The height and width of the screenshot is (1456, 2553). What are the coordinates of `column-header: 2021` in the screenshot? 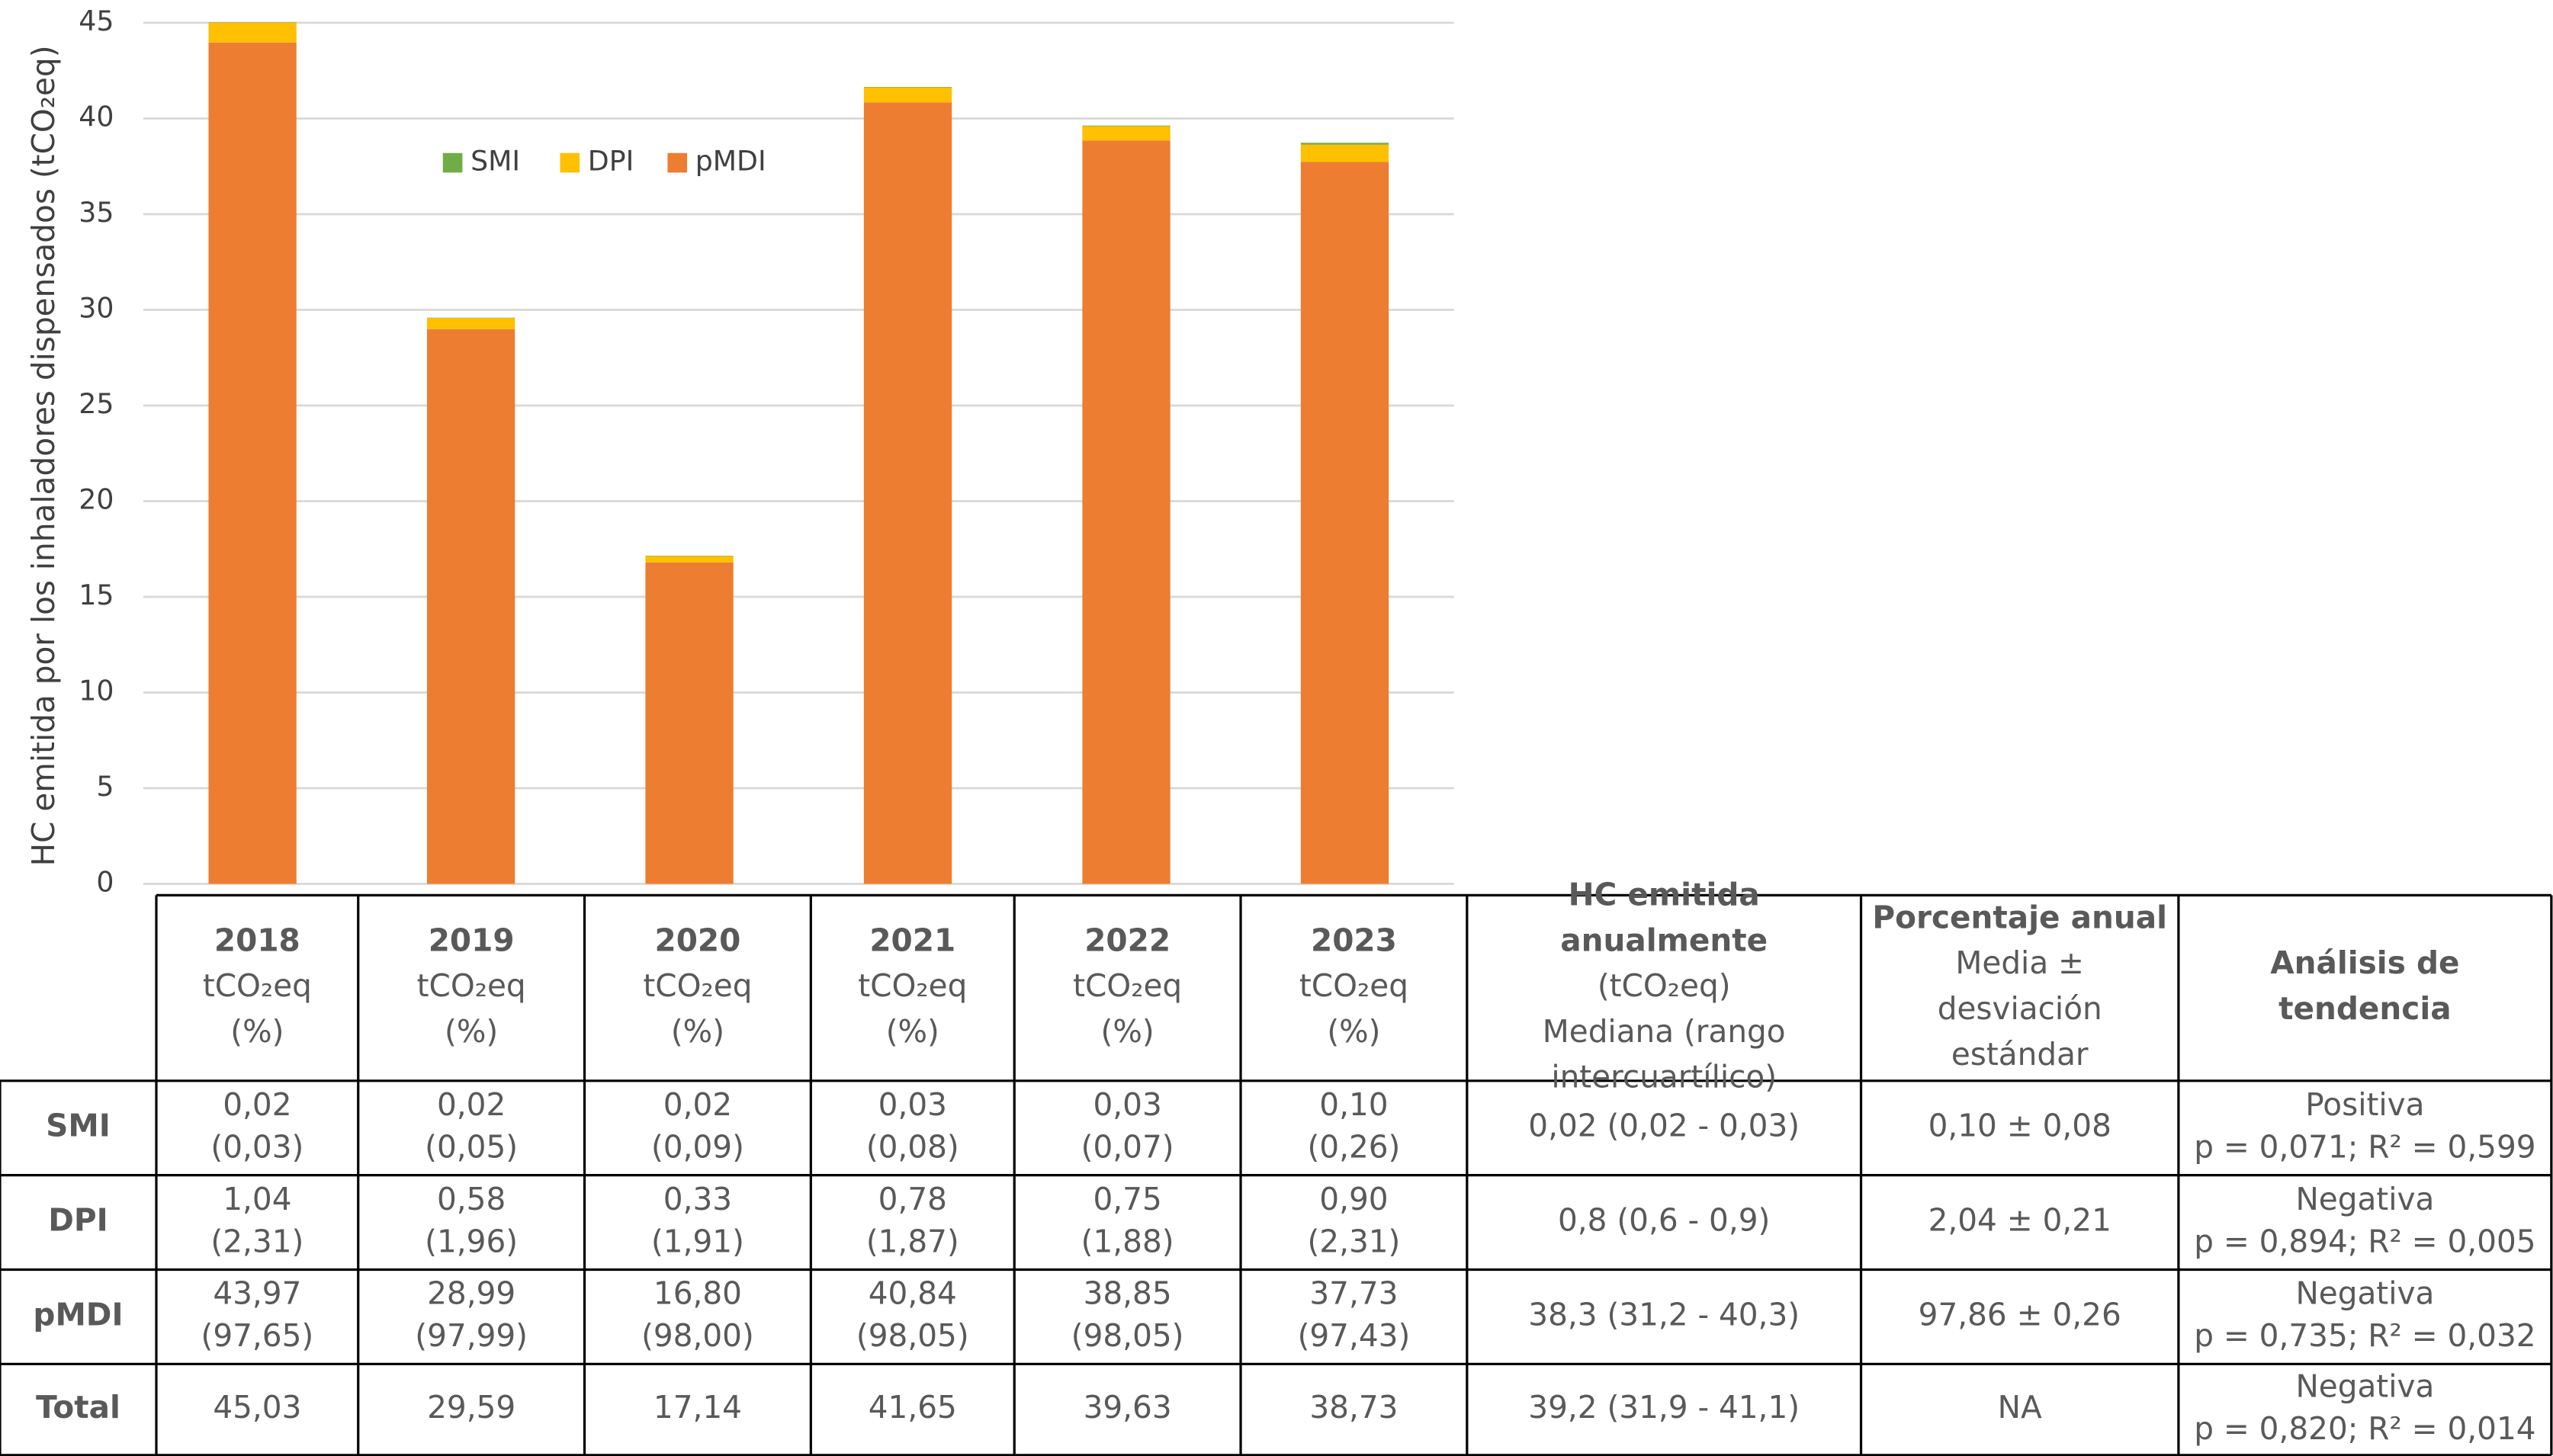 It's located at (912, 940).